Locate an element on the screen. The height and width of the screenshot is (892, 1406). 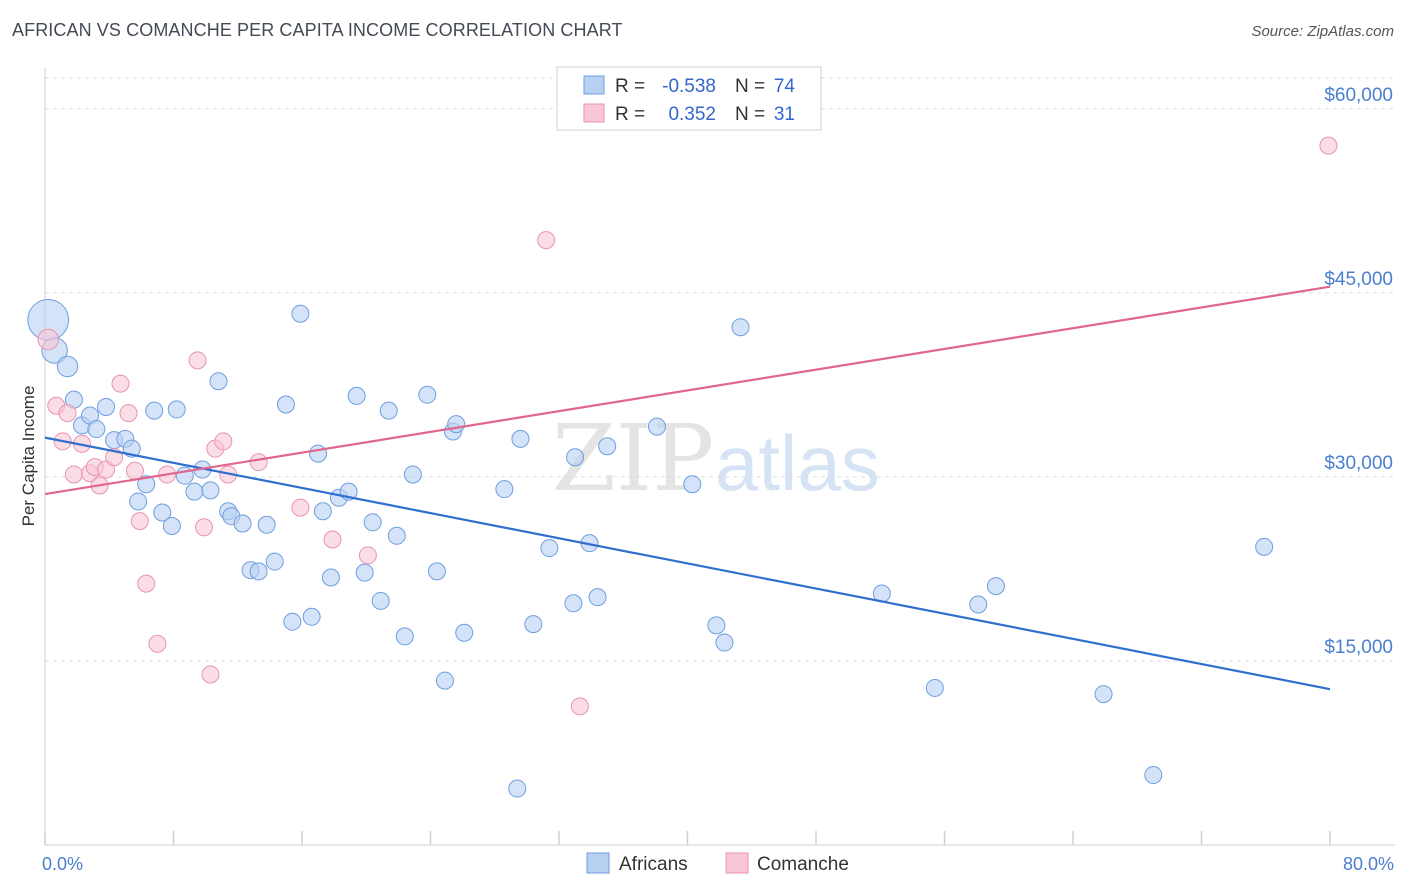
watermark-atlas: atlas is located at coordinates (797, 463).